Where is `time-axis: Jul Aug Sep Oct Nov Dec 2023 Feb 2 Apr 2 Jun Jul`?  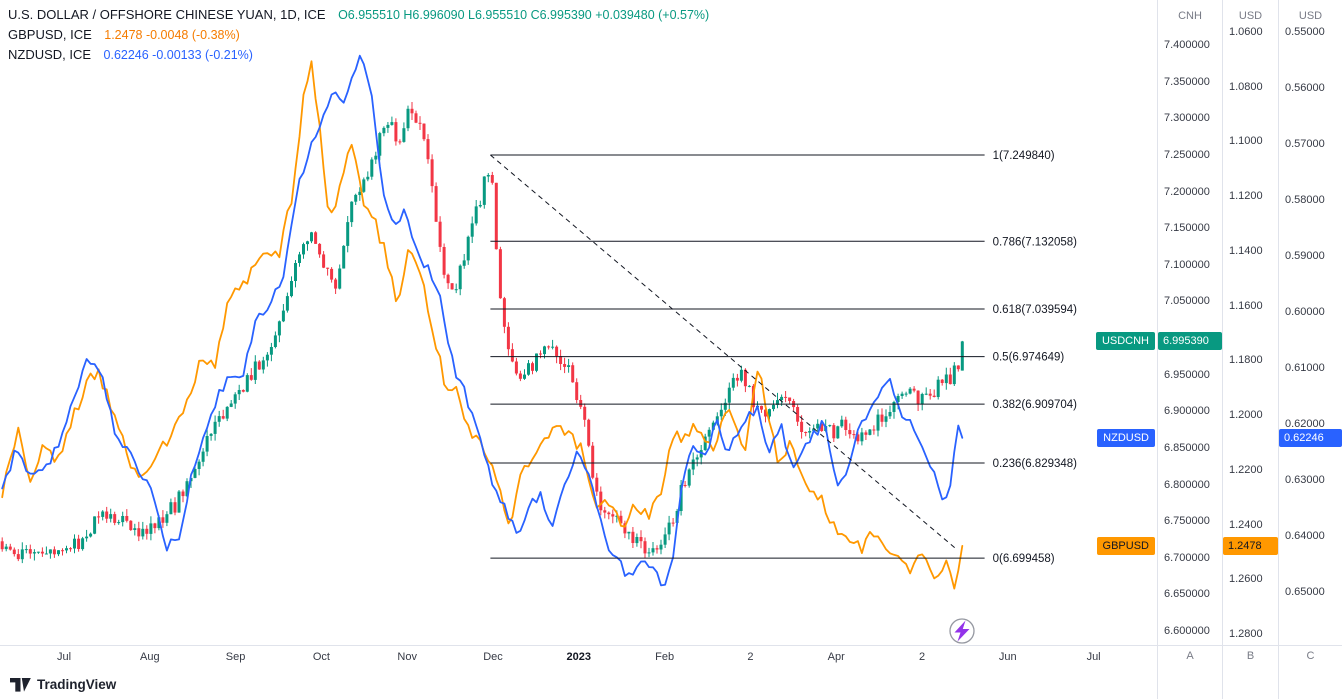
time-axis: Jul Aug Sep Oct Nov Dec 2023 Feb 2 Apr 2 Jun Jul is located at coordinates (578, 659).